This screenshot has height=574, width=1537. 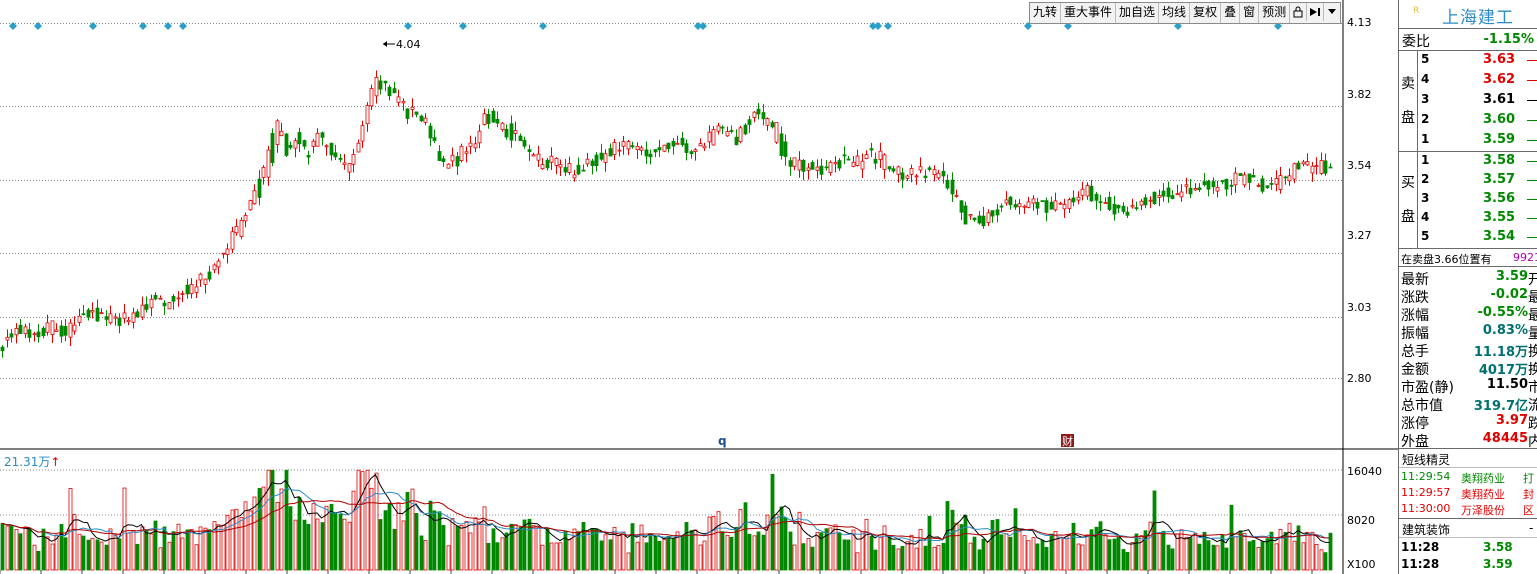 What do you see at coordinates (1499, 139) in the screenshot?
I see `sell-price: 3.59` at bounding box center [1499, 139].